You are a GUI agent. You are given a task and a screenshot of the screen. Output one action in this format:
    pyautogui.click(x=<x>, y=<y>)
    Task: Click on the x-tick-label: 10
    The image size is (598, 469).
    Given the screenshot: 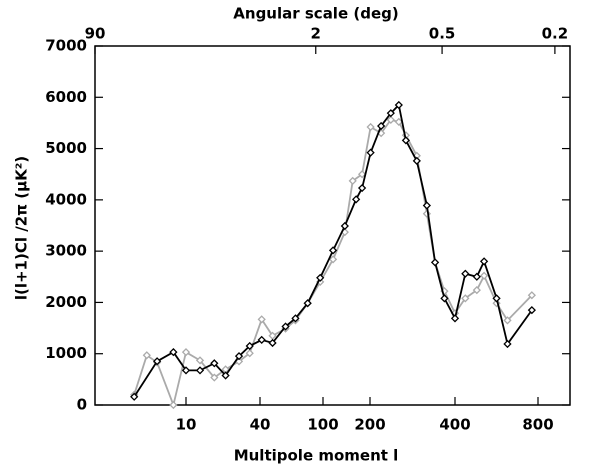 What is the action you would take?
    pyautogui.click(x=186, y=425)
    